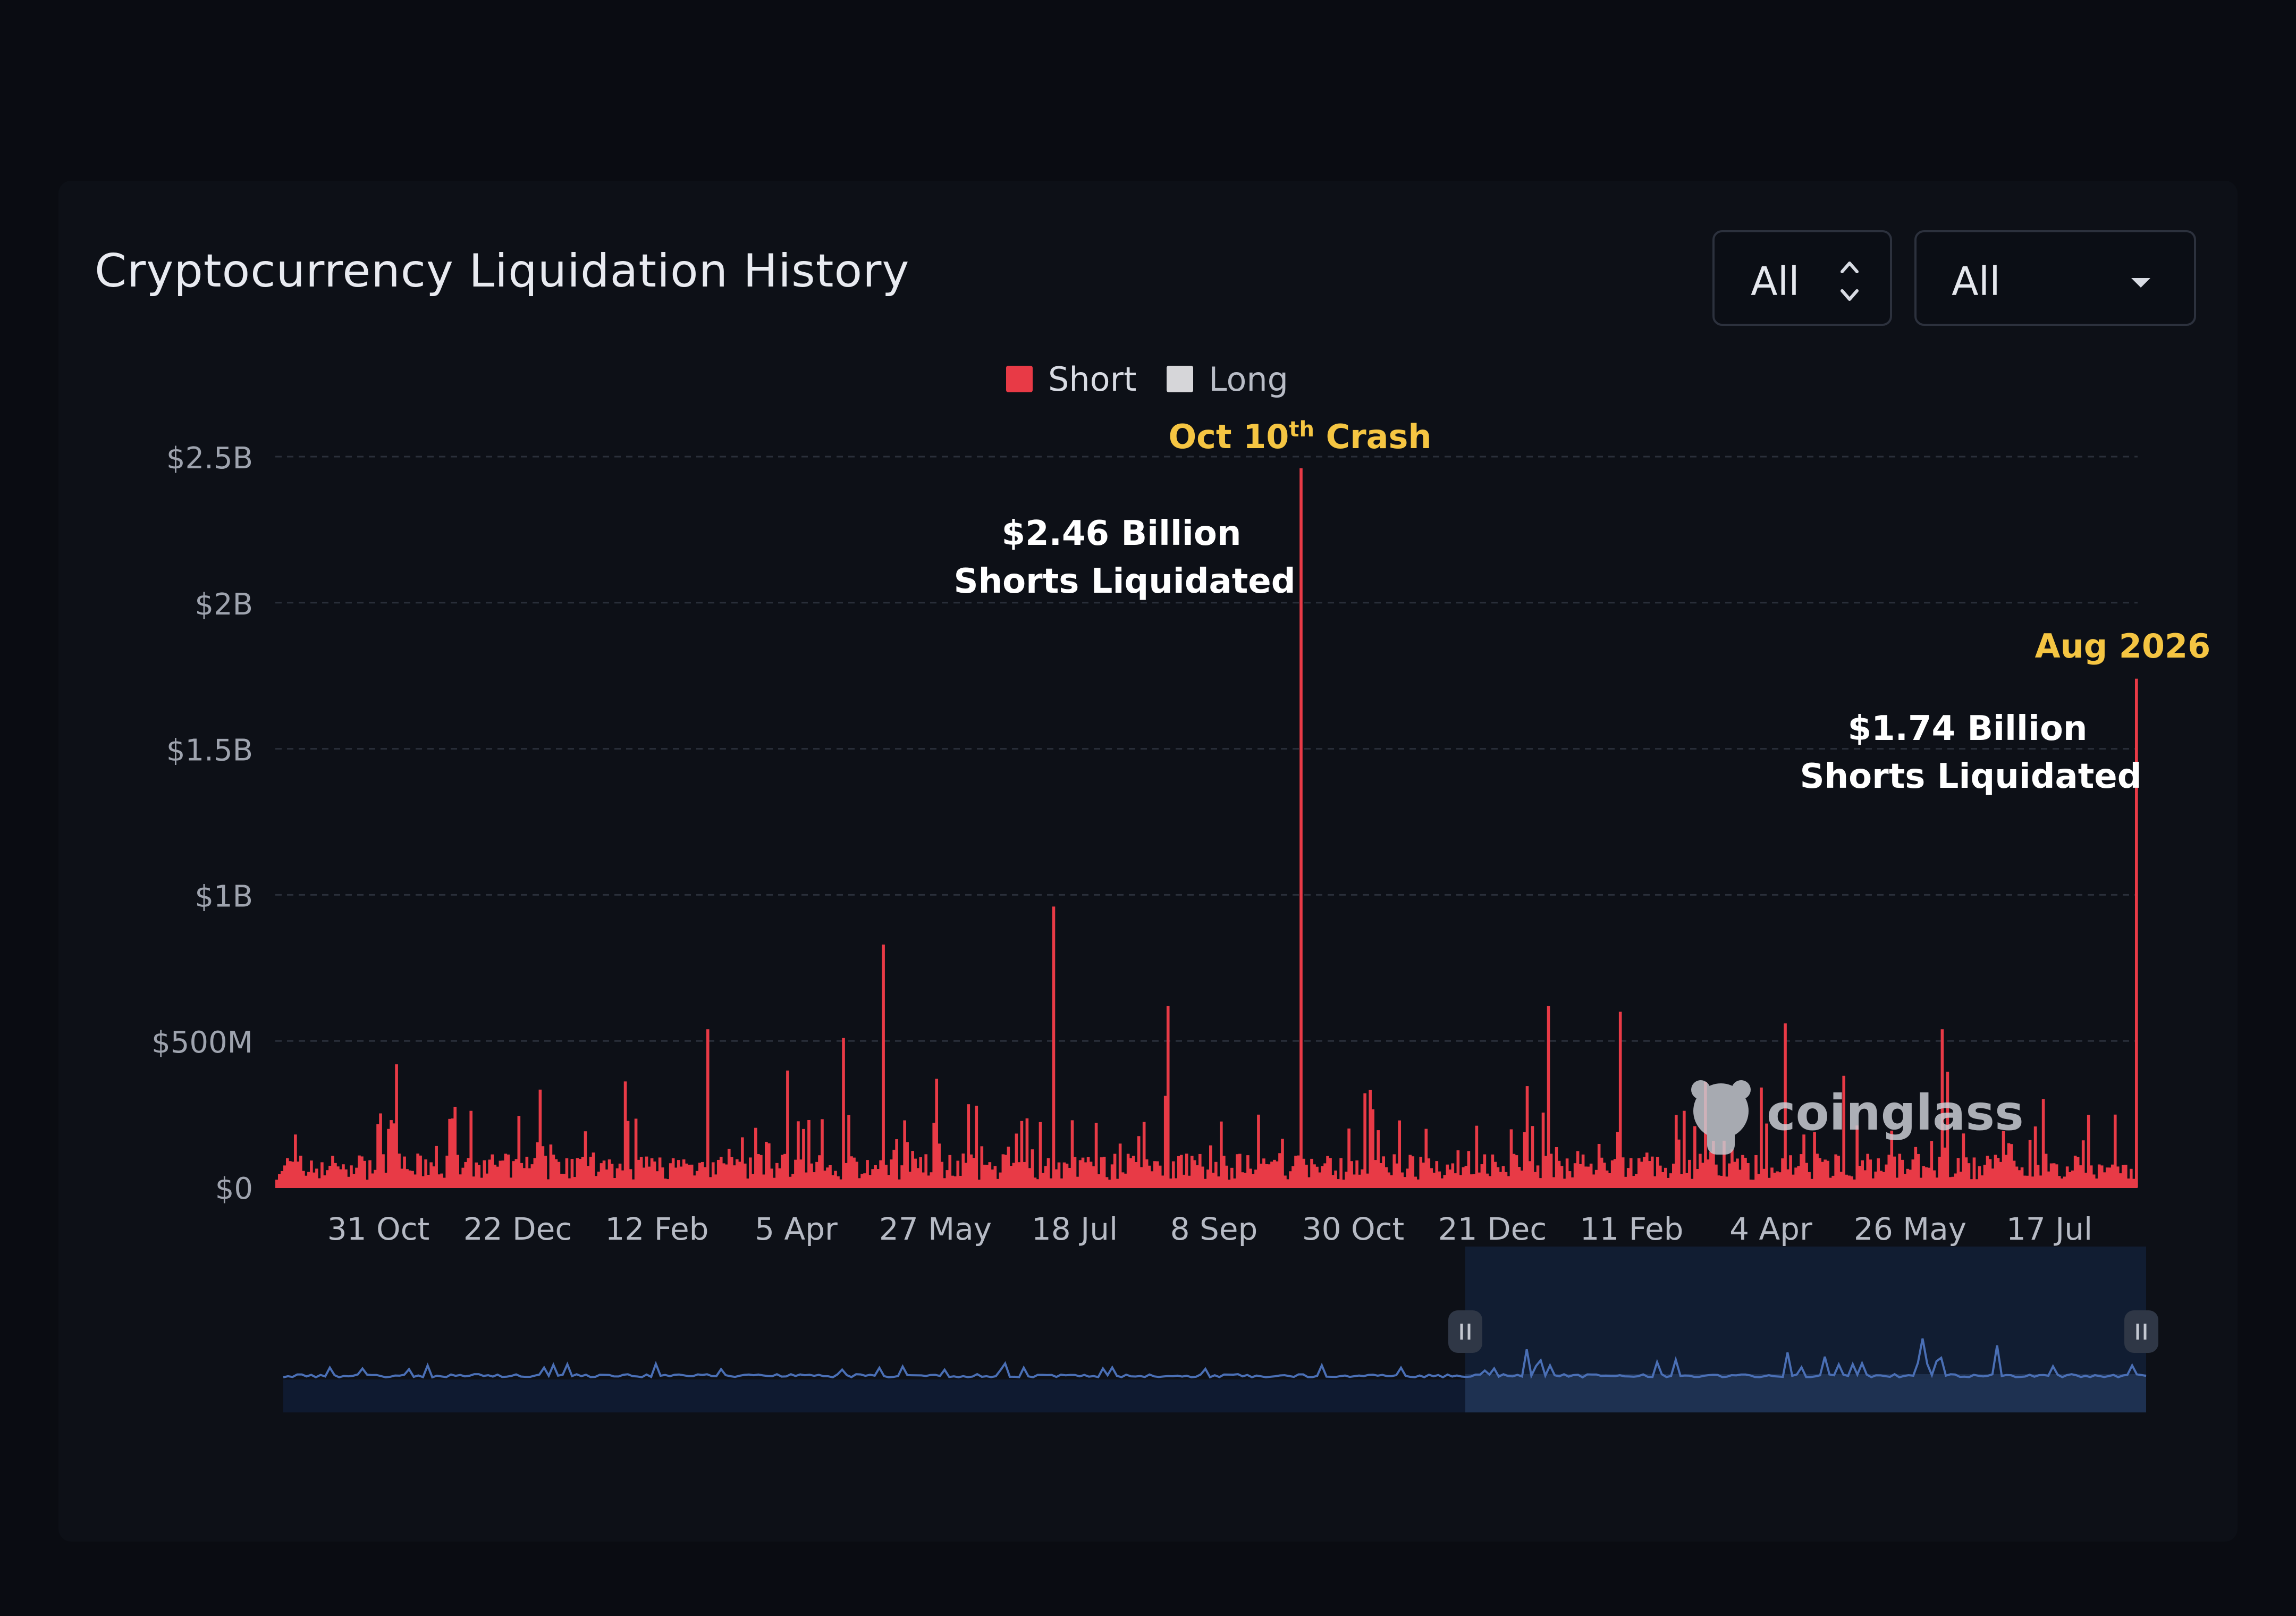 Image resolution: width=2296 pixels, height=1616 pixels. Describe the element at coordinates (1802, 278) in the screenshot. I see `symbol-select: All` at that location.